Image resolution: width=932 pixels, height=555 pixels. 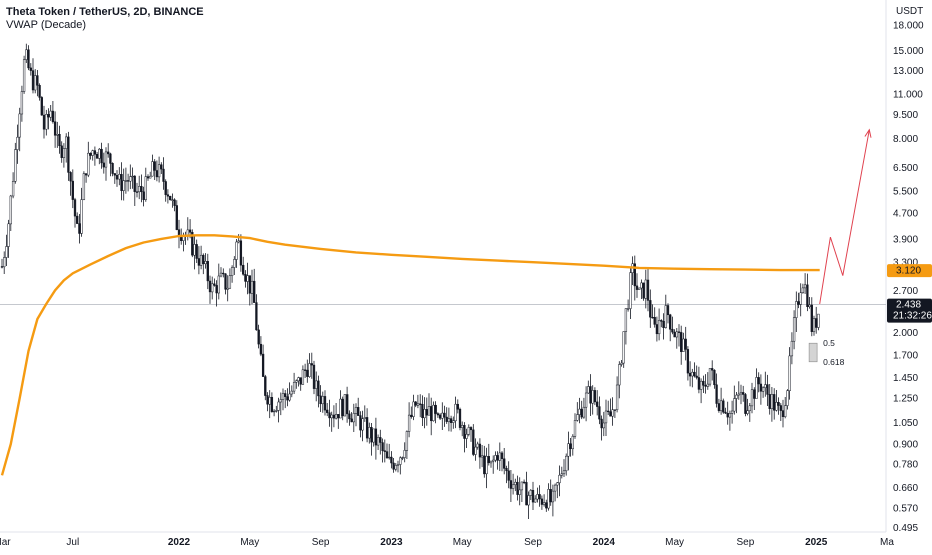 What do you see at coordinates (905, 213) in the screenshot?
I see `price-tick-label: 4.700` at bounding box center [905, 213].